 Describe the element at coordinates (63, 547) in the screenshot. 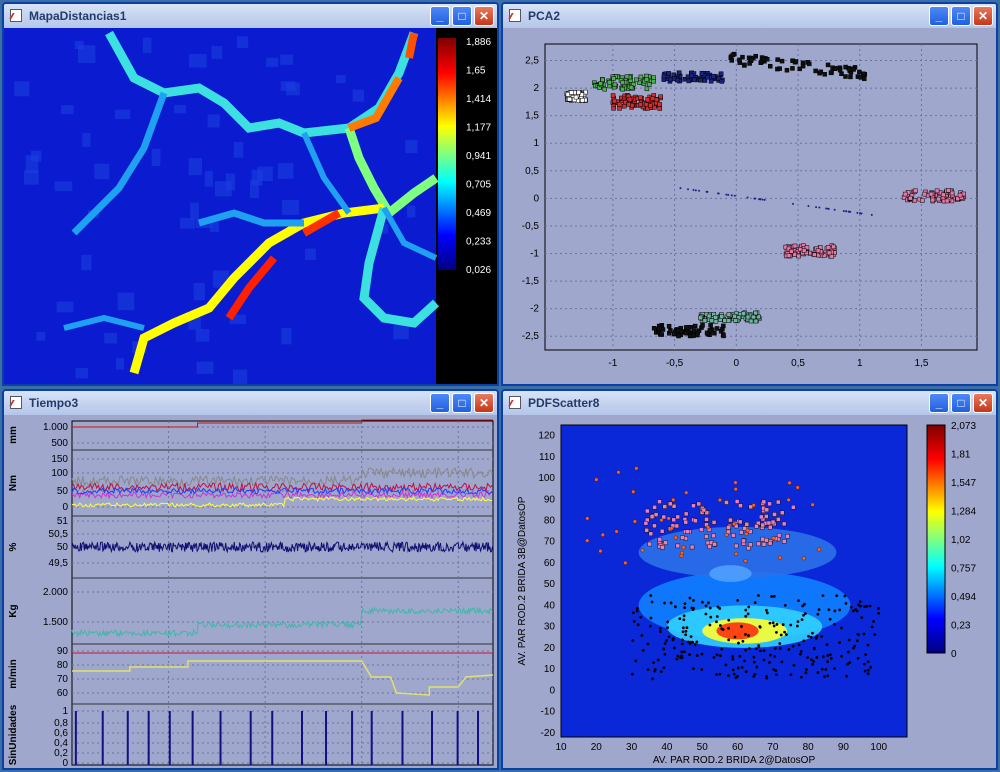

I see `y-tick-label: 50` at that location.